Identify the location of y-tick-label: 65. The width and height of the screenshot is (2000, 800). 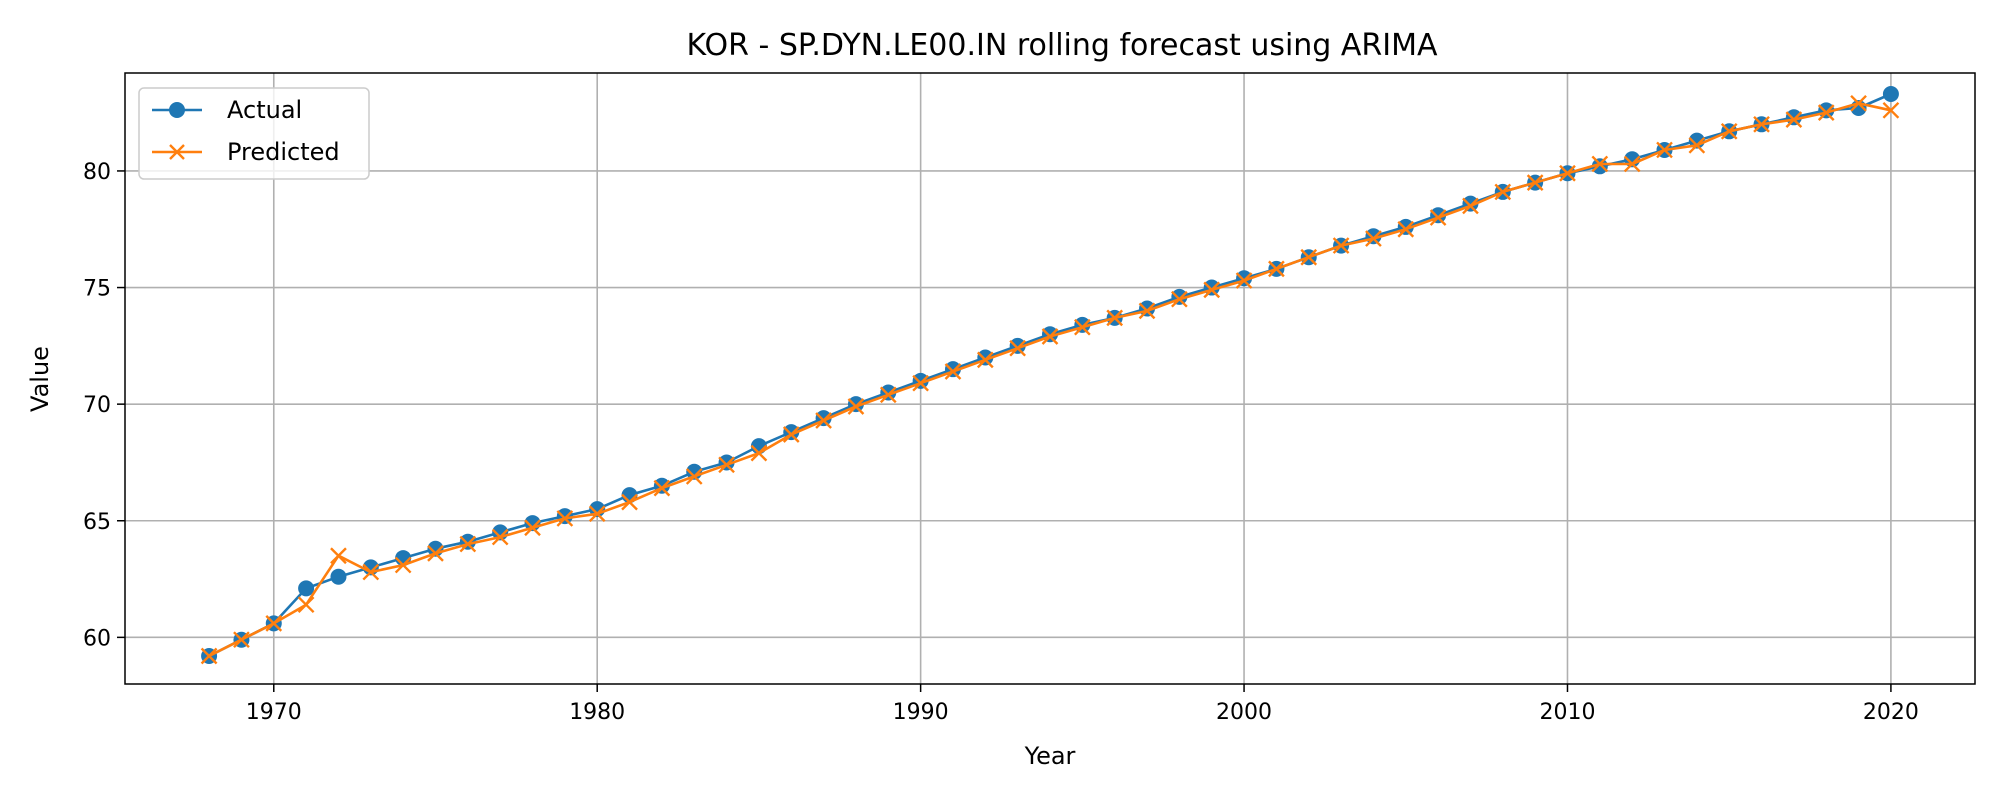
(97, 522).